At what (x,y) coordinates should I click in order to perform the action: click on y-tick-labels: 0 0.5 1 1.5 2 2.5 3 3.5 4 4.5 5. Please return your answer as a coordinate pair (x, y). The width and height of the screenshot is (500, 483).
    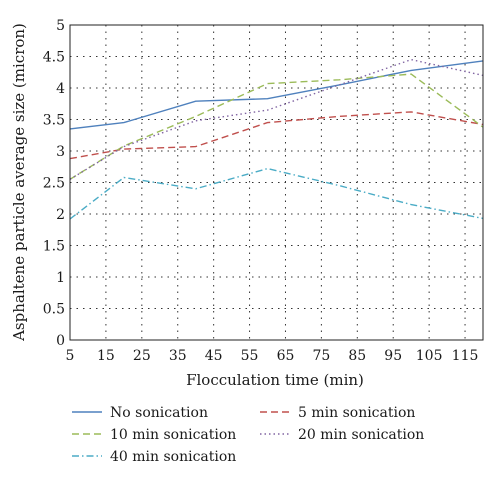
    Looking at the image, I should click on (54, 183).